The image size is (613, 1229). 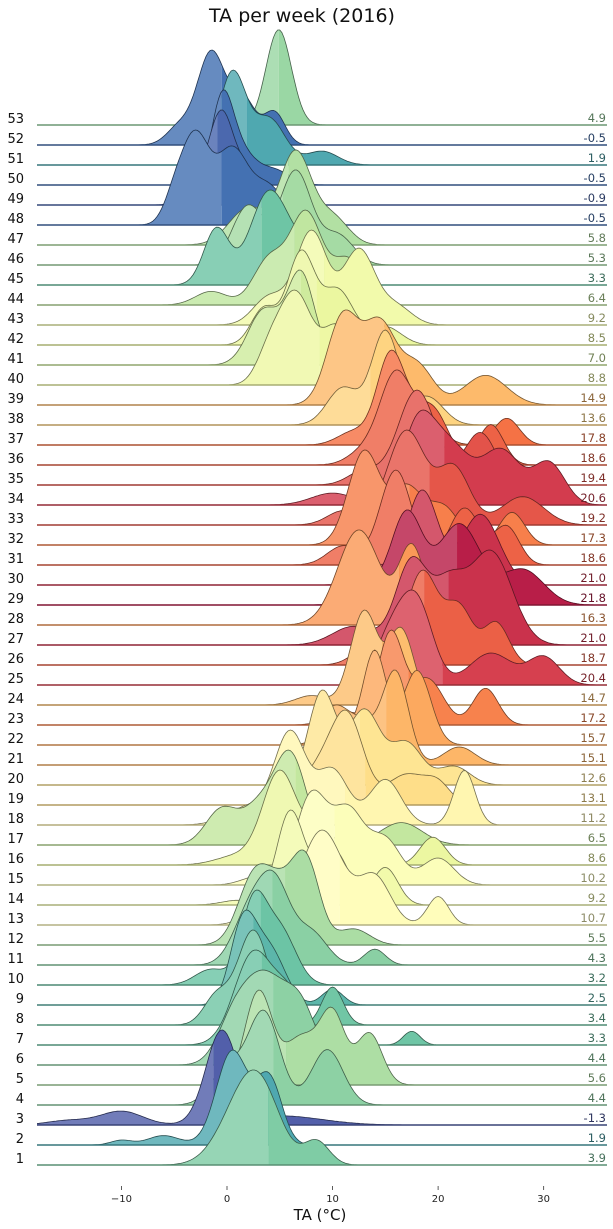 What do you see at coordinates (595, 178) in the screenshot?
I see `mean-label-week-50: -0.5` at bounding box center [595, 178].